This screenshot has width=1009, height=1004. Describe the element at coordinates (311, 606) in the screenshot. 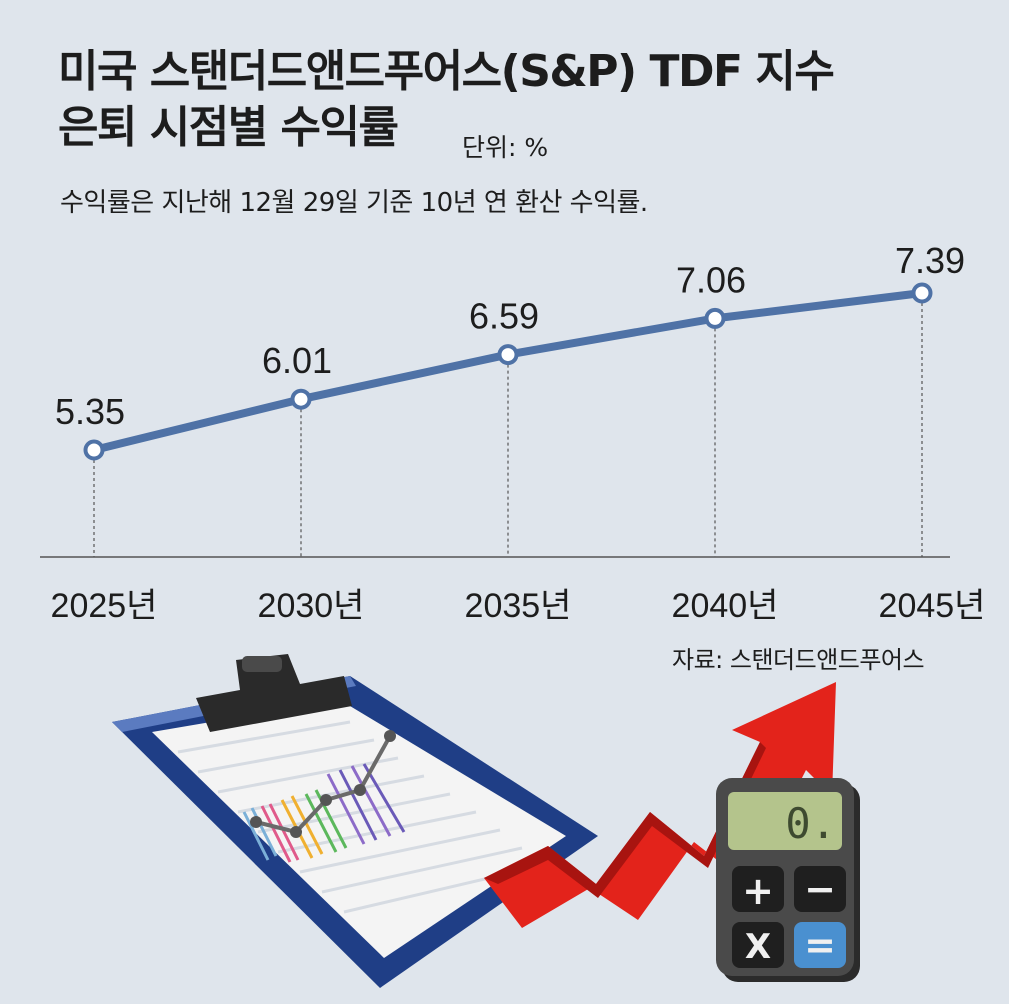

I see `x-tick-label: 2030년` at that location.